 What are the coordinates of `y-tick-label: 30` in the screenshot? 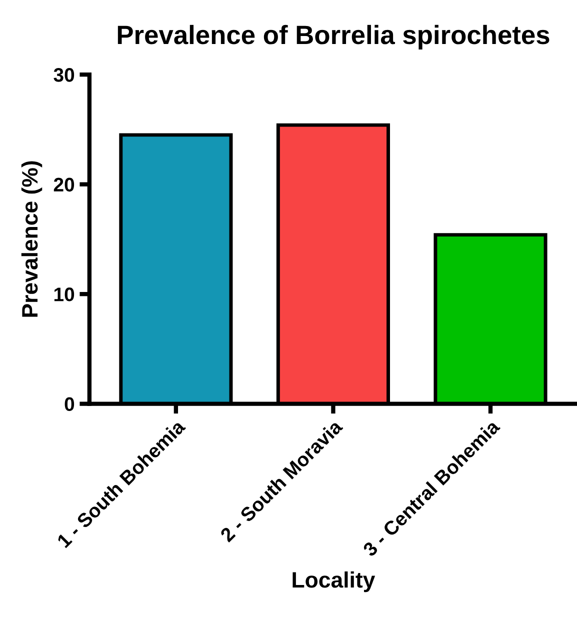 It's located at (64, 75).